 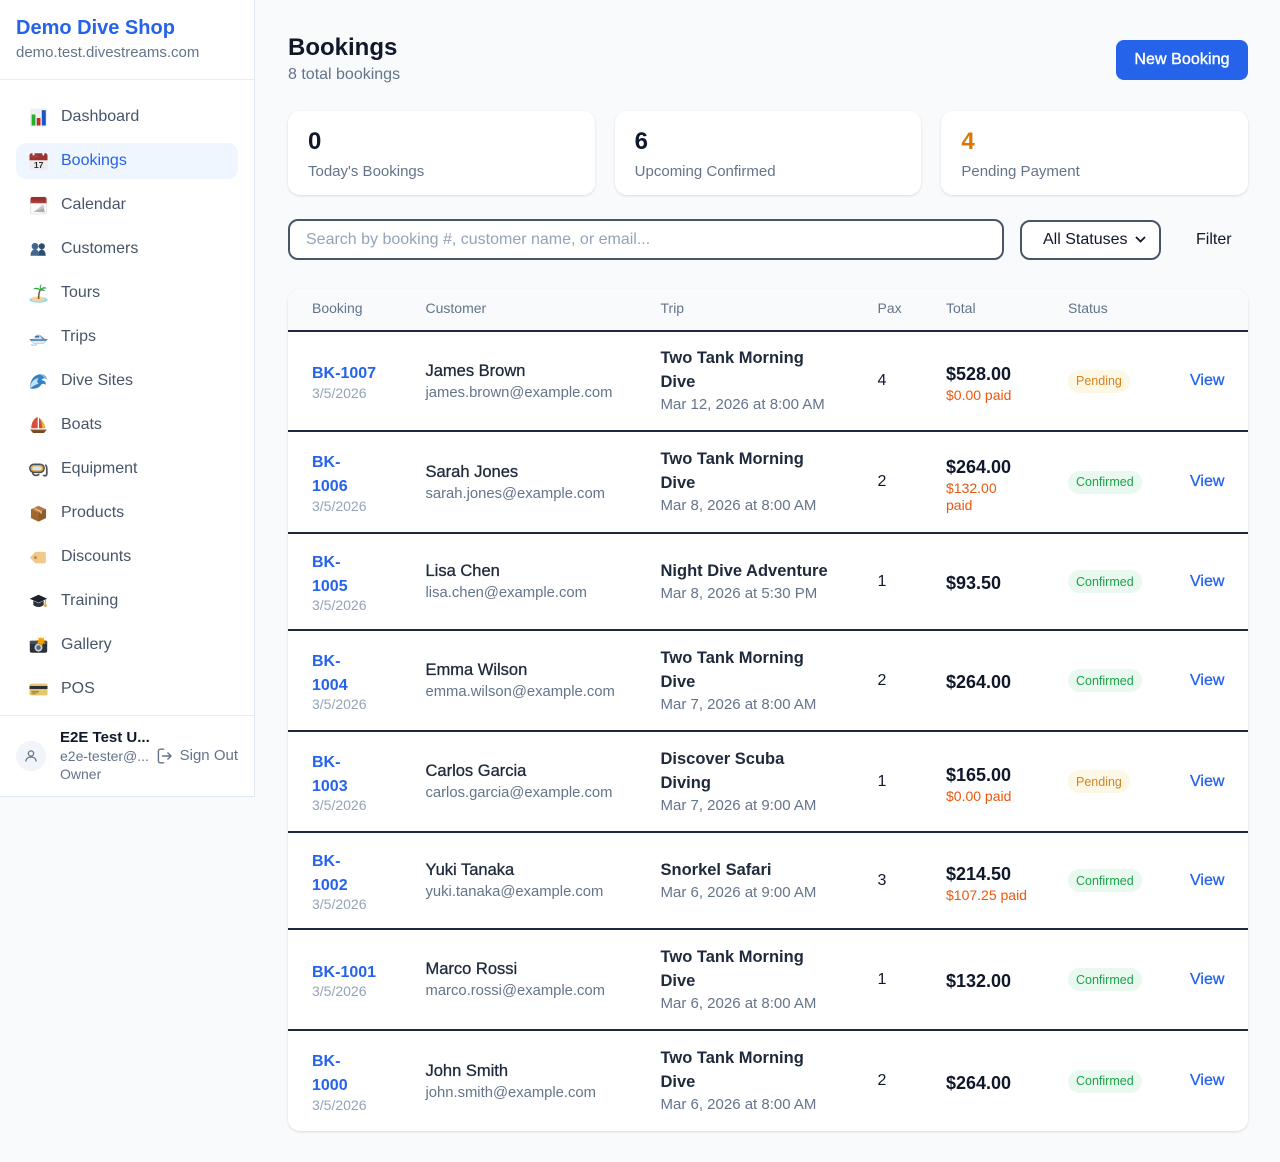 I want to click on svg-text: 17, so click(x=39, y=165).